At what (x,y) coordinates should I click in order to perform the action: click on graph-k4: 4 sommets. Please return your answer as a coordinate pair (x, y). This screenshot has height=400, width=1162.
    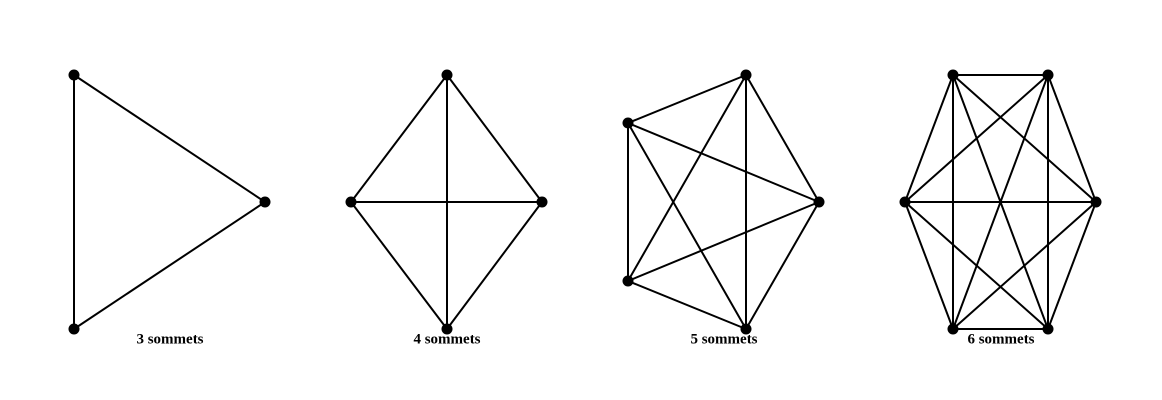
    Looking at the image, I should click on (446, 208).